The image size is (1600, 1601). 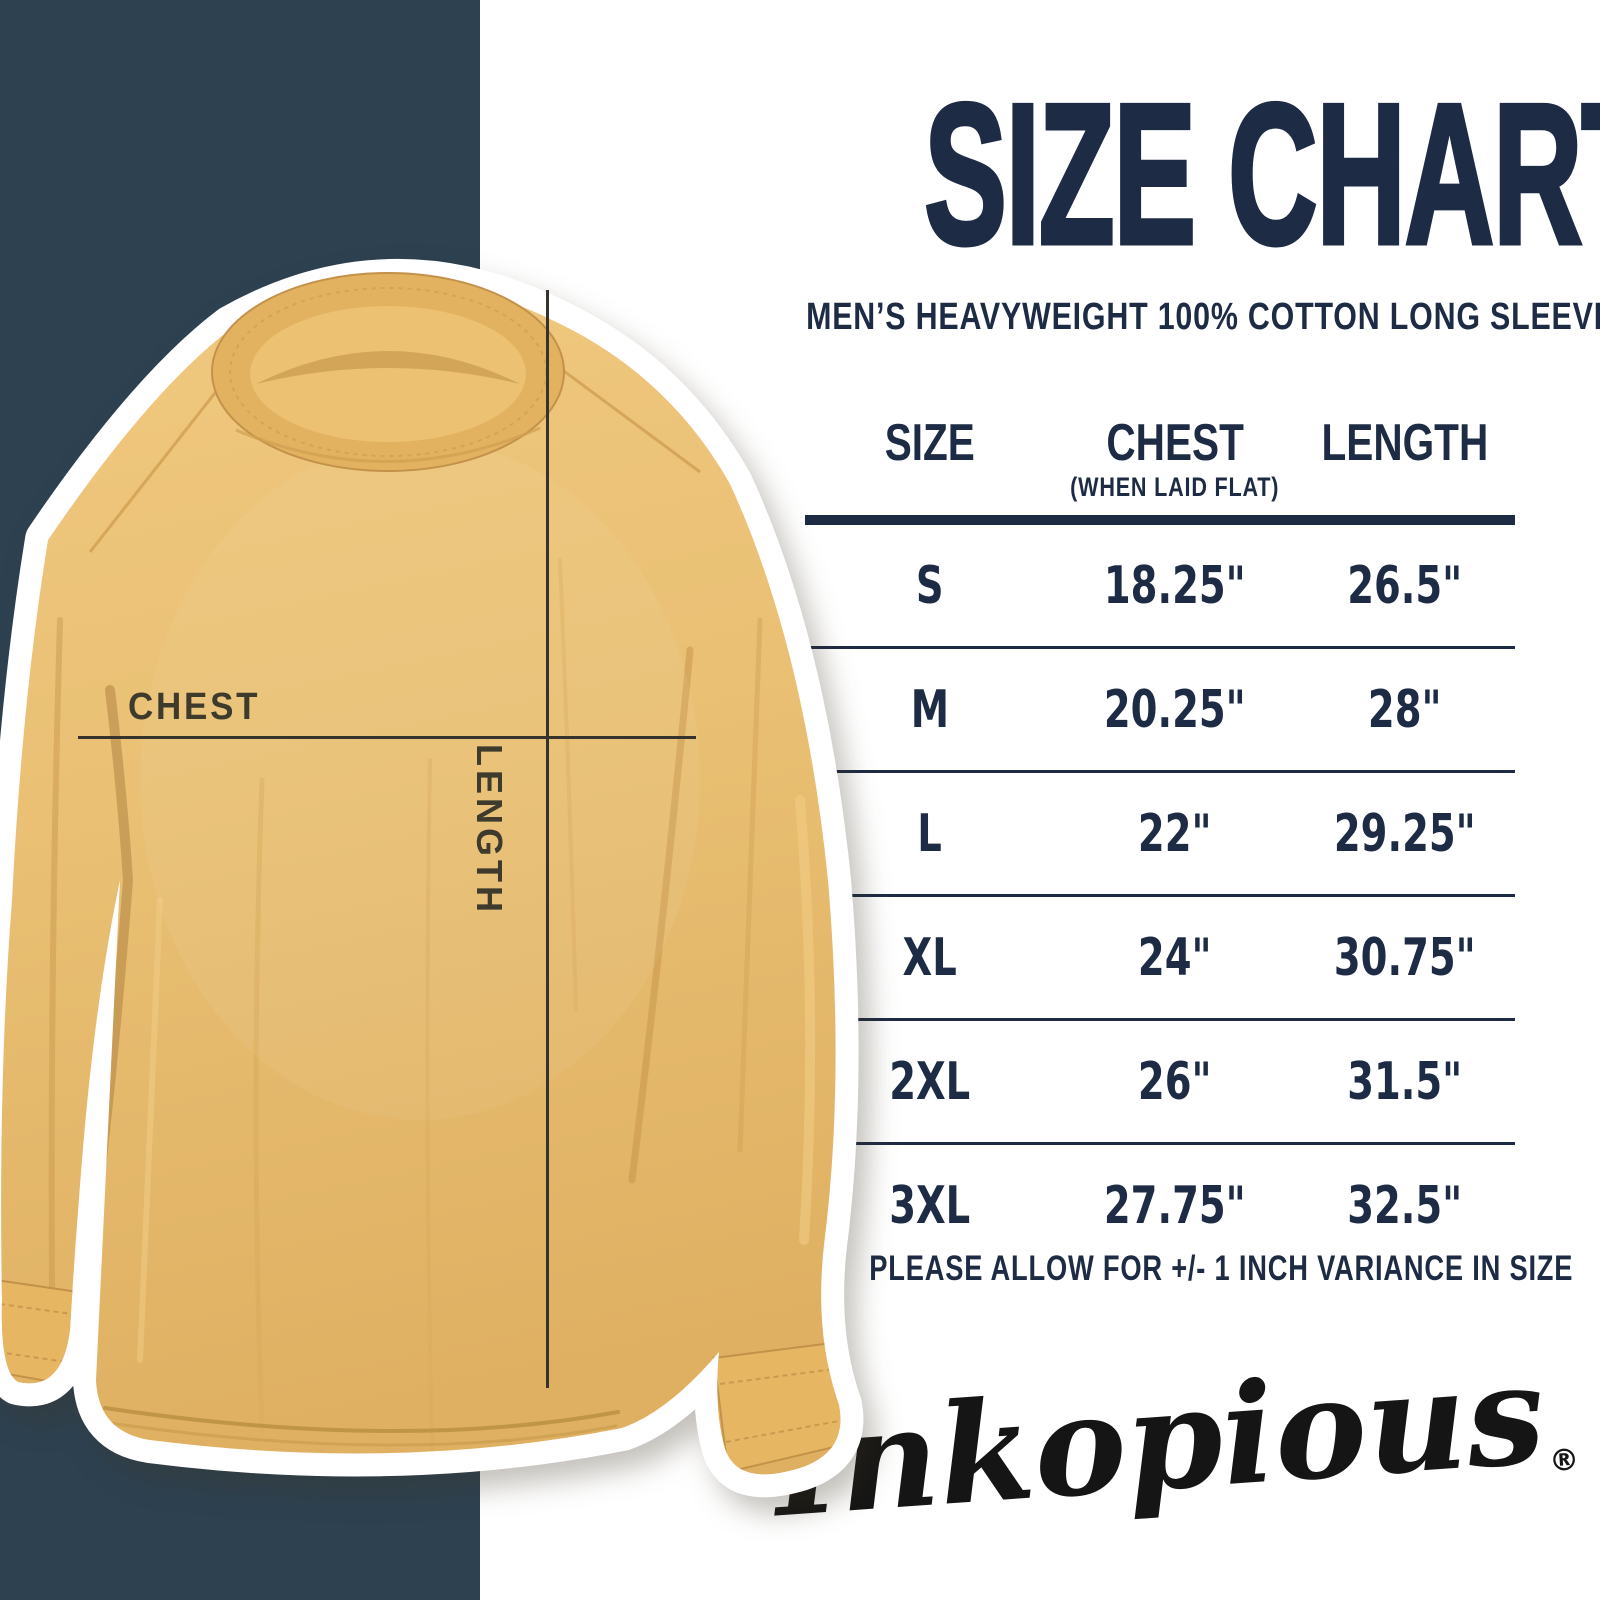 What do you see at coordinates (194, 707) in the screenshot?
I see `chest-diagram-label: CHEST` at bounding box center [194, 707].